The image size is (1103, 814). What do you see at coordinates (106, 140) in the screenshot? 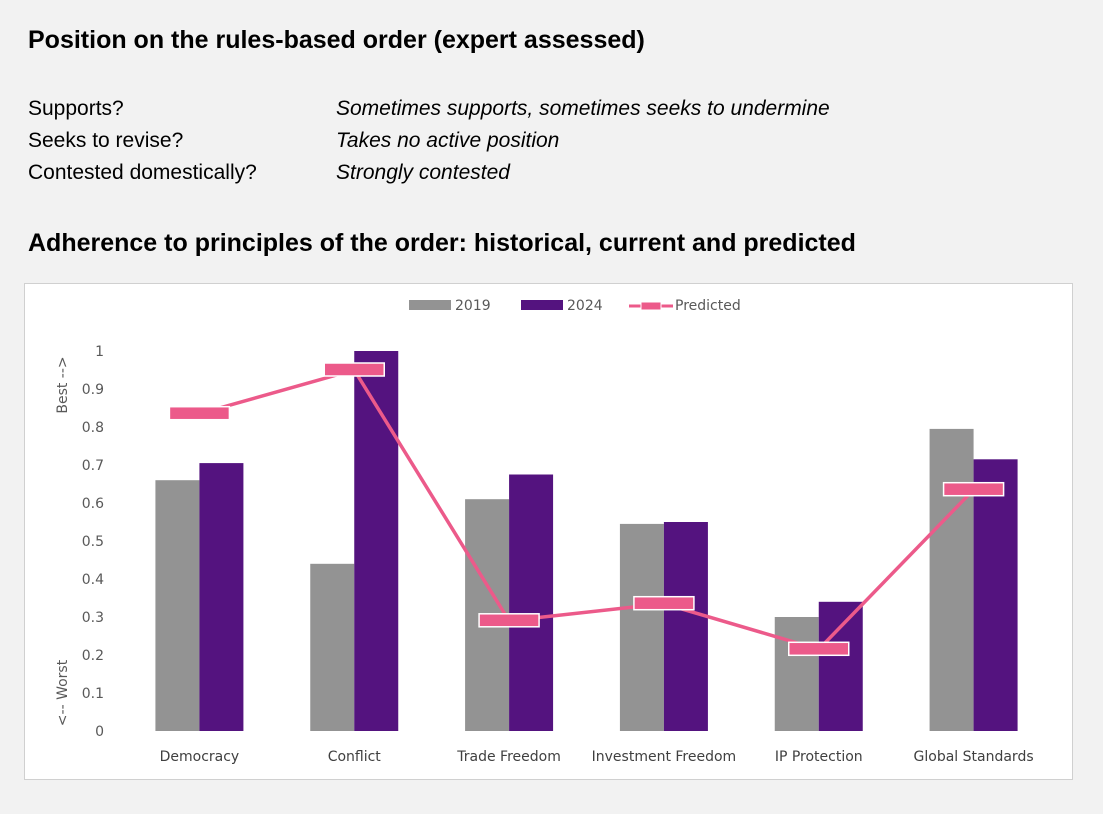
I see `question-label: Seeks to revise?` at bounding box center [106, 140].